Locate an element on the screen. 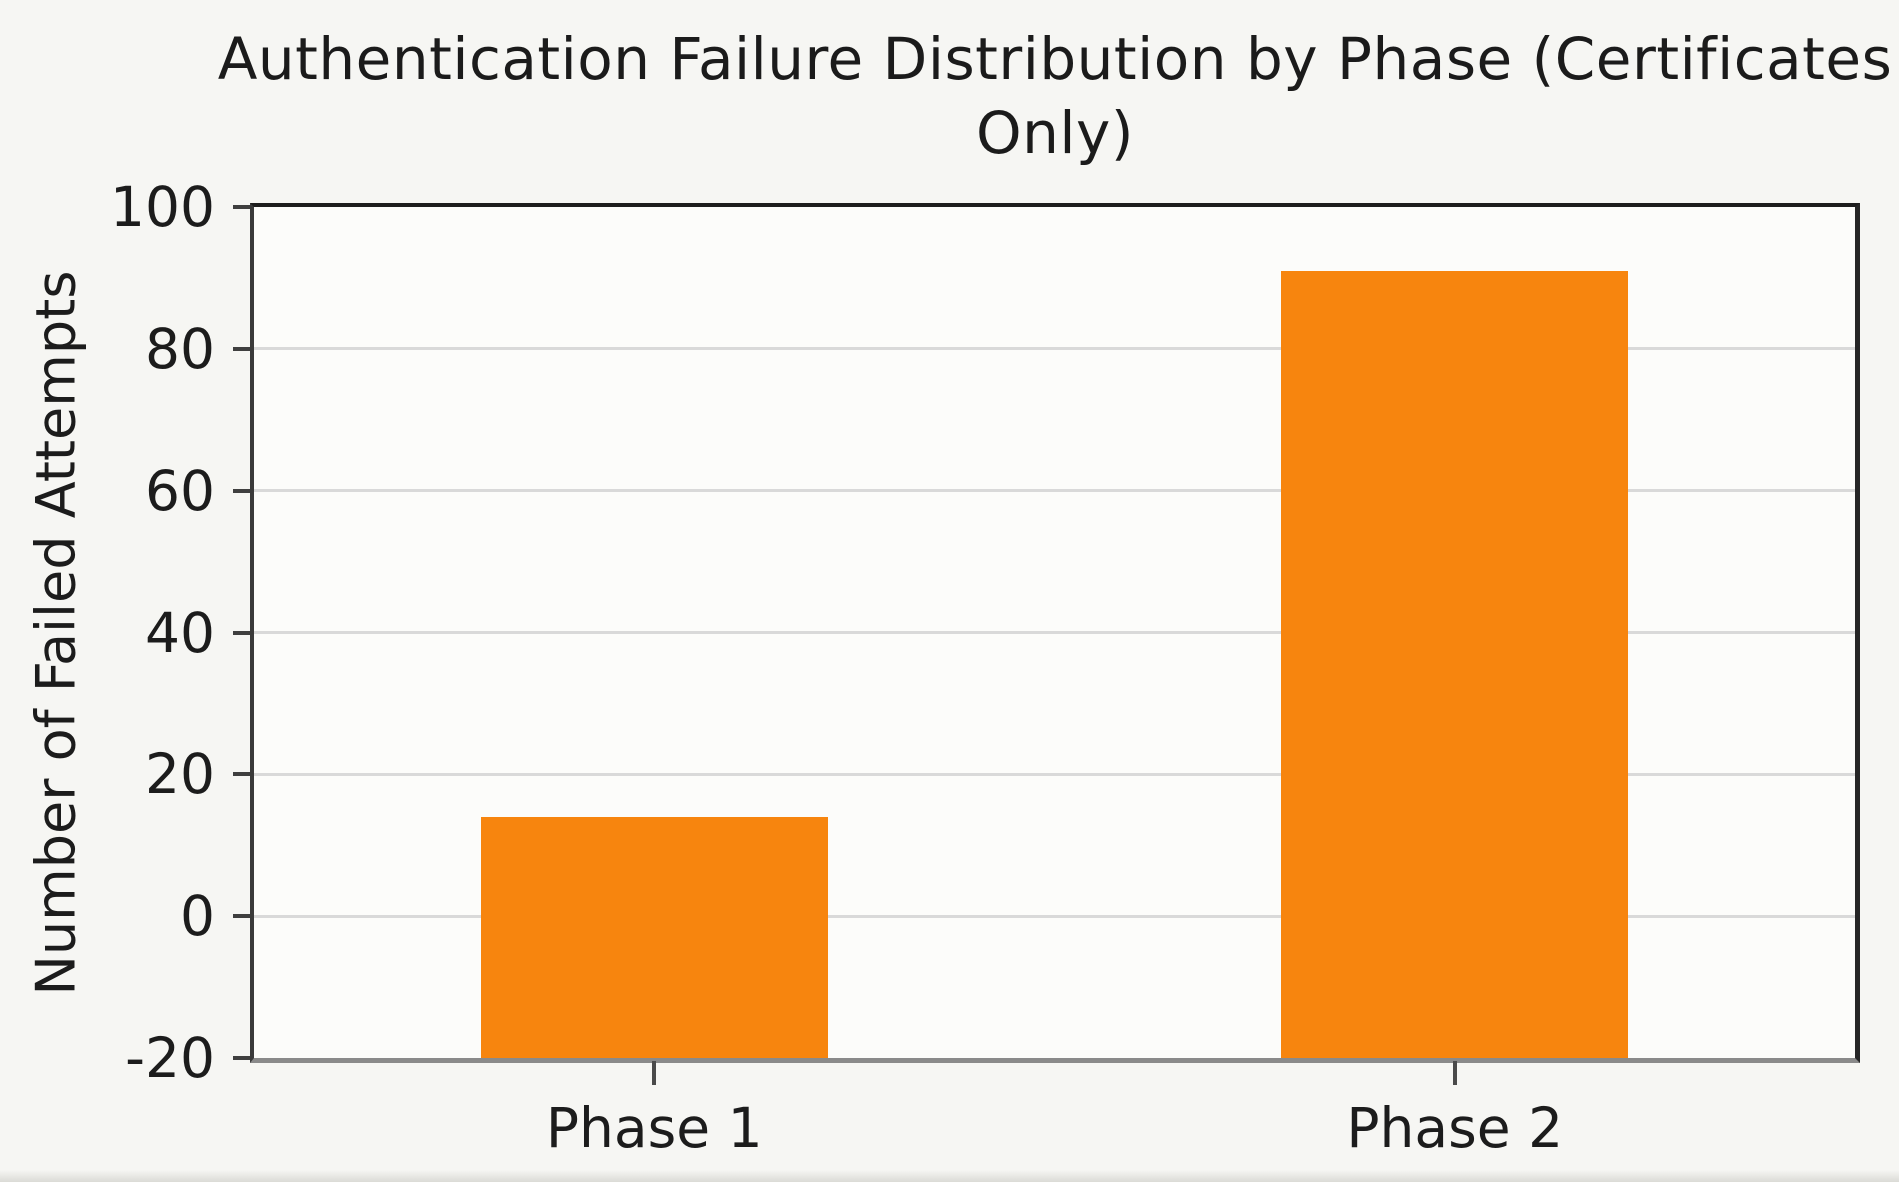  y-tick-label-0: 0 is located at coordinates (197, 916).